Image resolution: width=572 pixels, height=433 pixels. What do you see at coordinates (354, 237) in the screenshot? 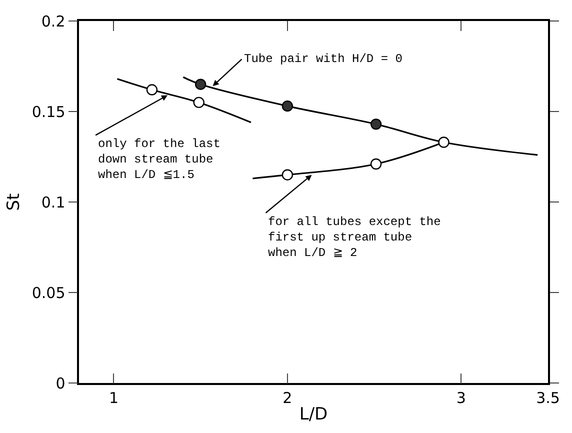
I see `annotation: for all tubes except the first up stream tube when L/D ≧ 2` at bounding box center [354, 237].